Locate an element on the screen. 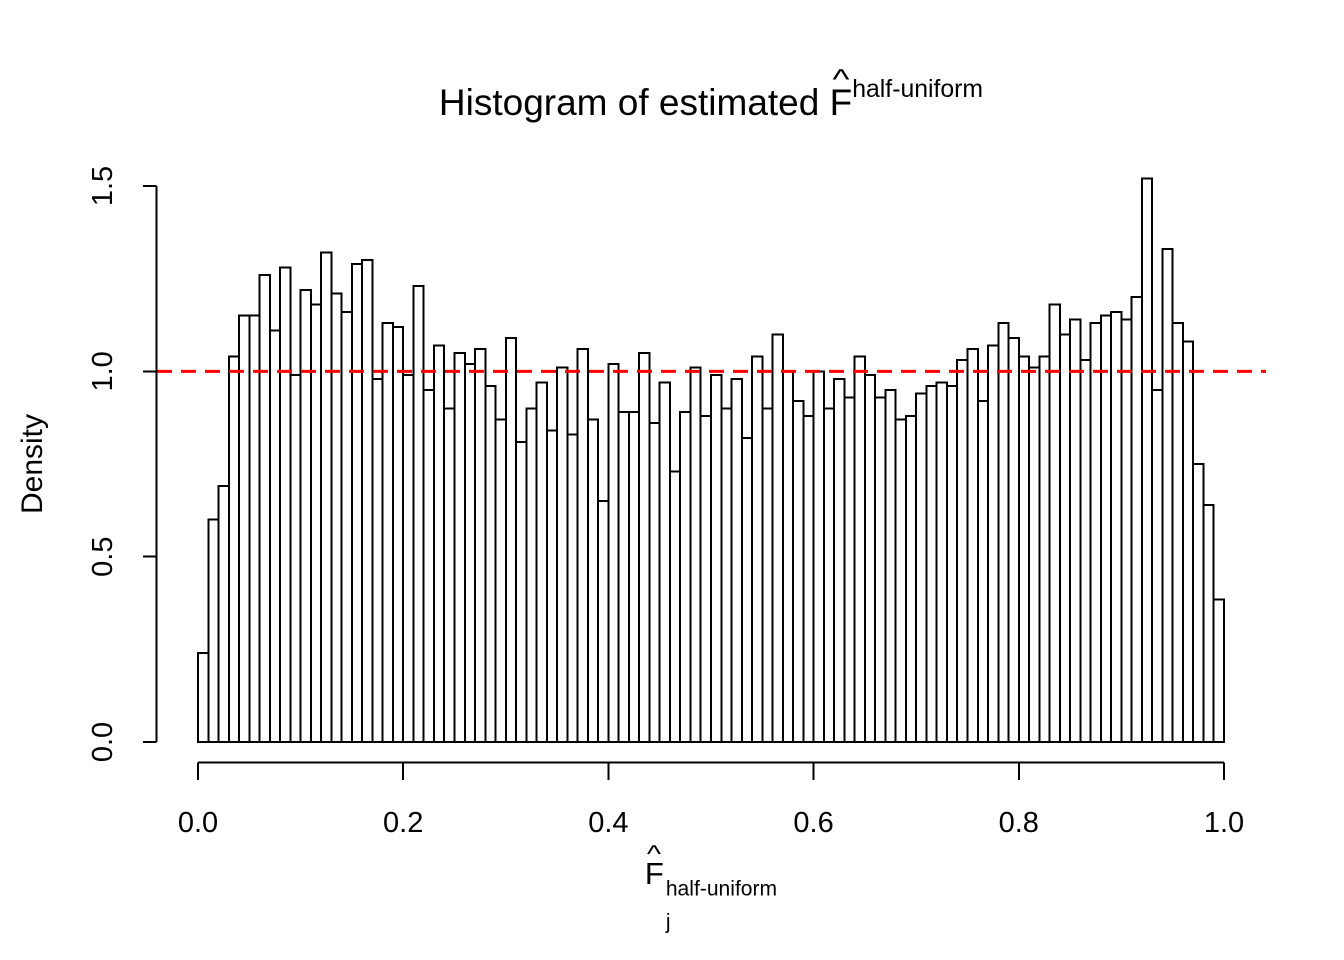  x-axis-label: F ^ half-uniform j is located at coordinates (711, 886).